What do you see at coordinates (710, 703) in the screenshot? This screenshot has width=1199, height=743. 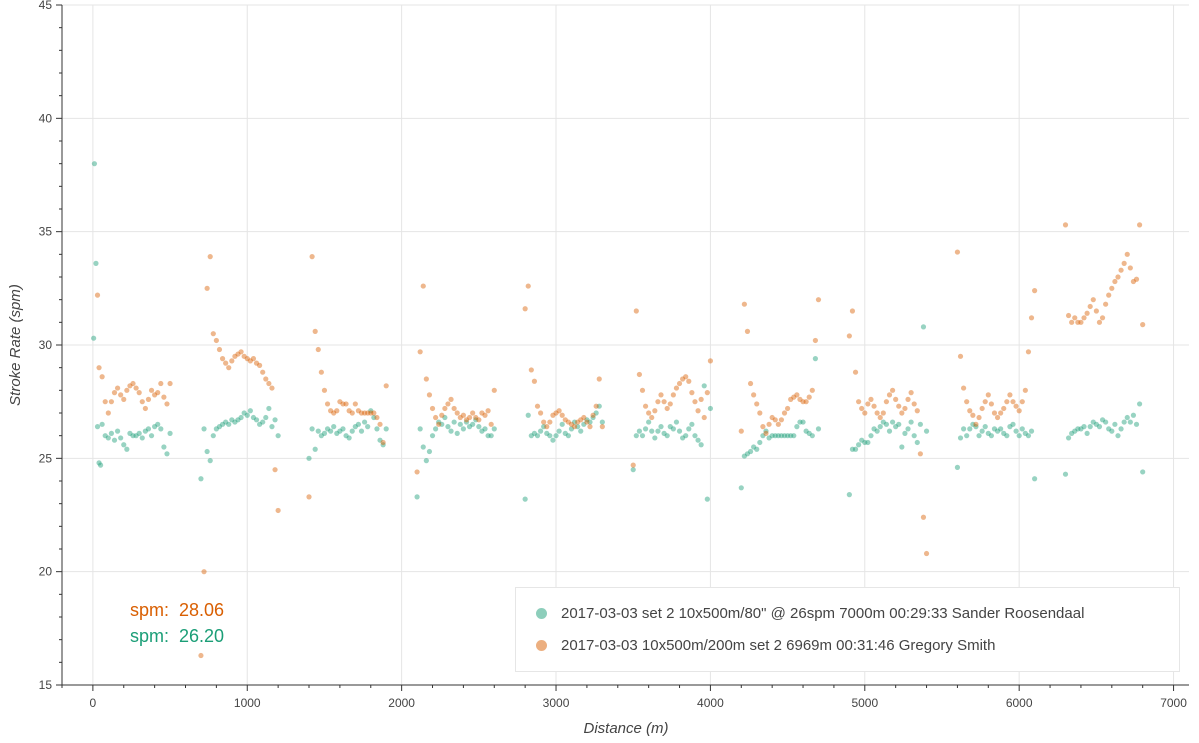 I see `x-tick-label: 4000` at bounding box center [710, 703].